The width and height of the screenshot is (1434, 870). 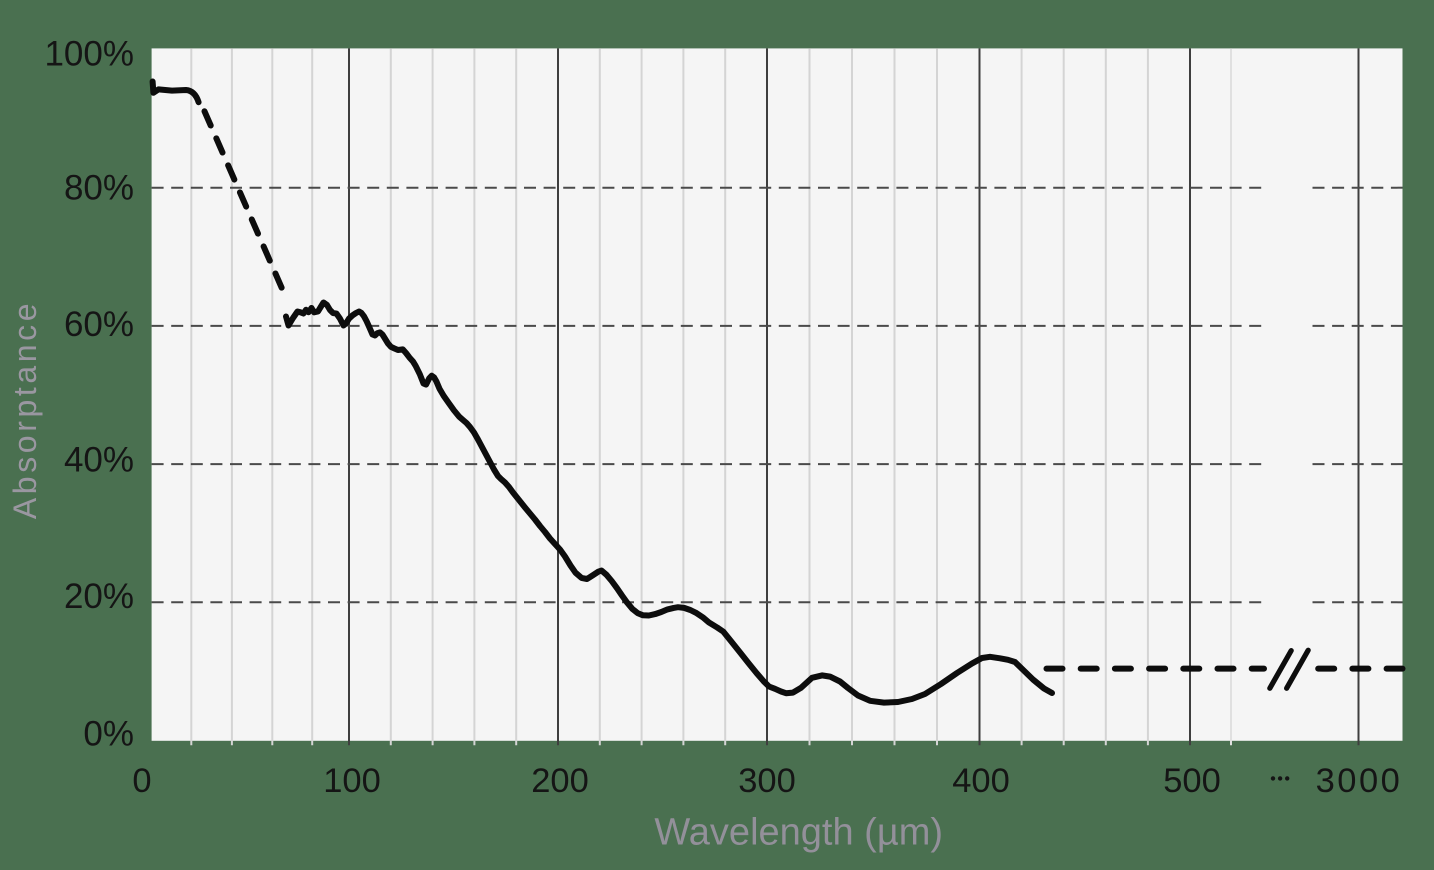 I want to click on svg-text: 0%, so click(x=108, y=734).